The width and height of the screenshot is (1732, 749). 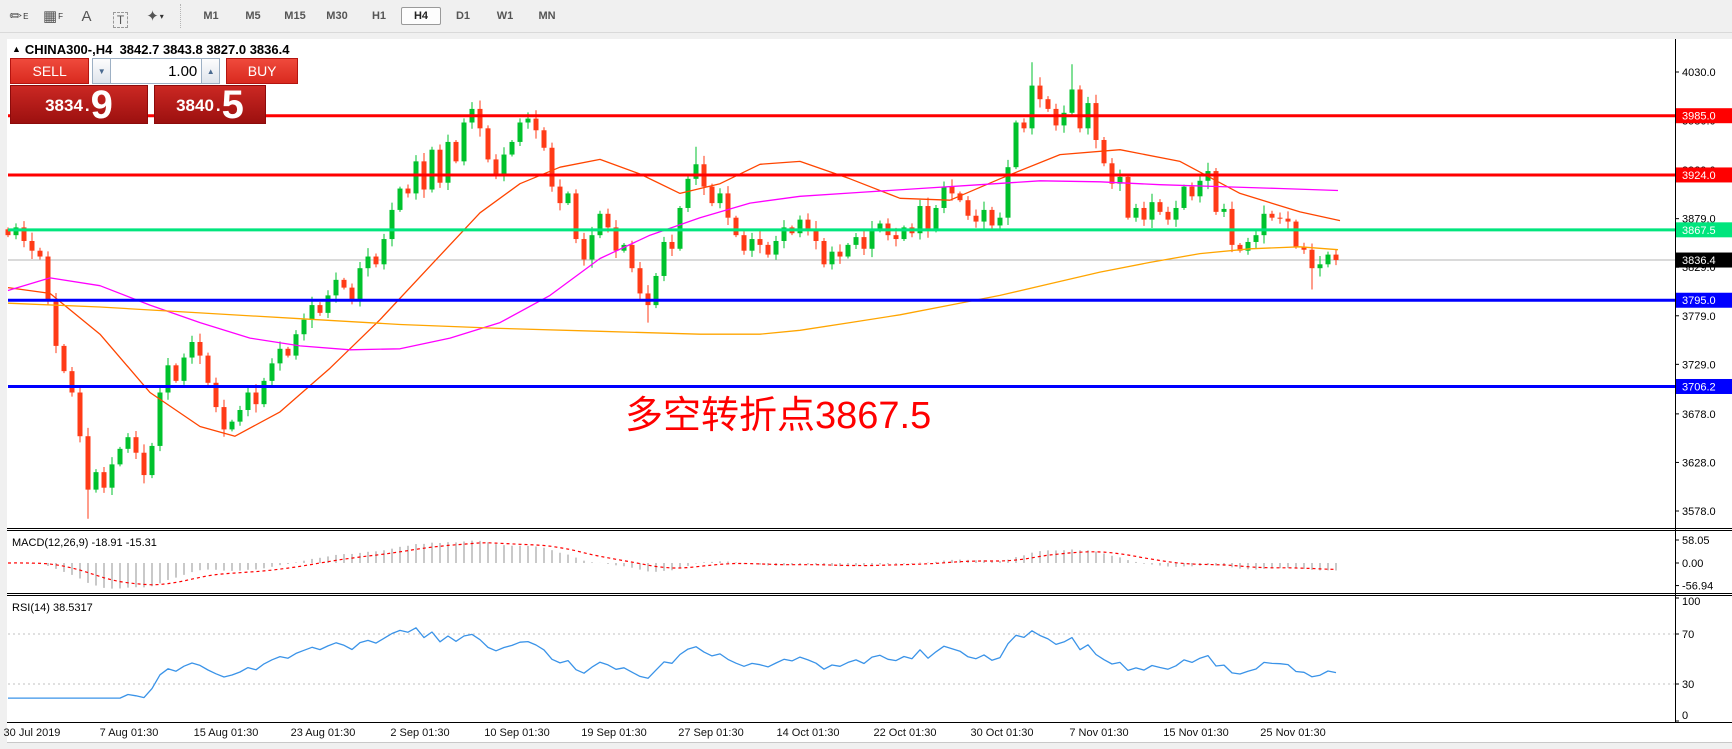 What do you see at coordinates (463, 16) in the screenshot?
I see `timeframe-button-d1: D1` at bounding box center [463, 16].